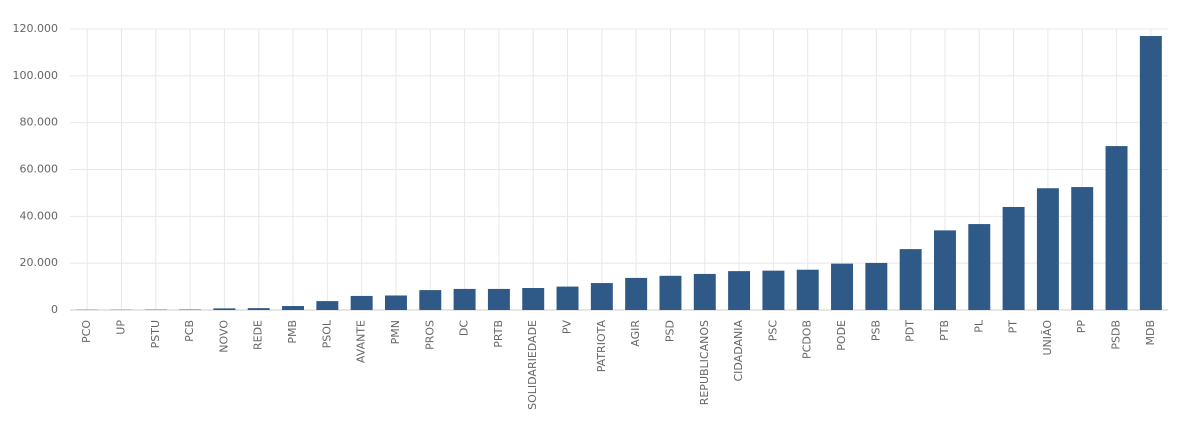 This screenshot has height=427, width=1200. Describe the element at coordinates (39, 169) in the screenshot. I see `y-tick-label: 60.000` at that location.